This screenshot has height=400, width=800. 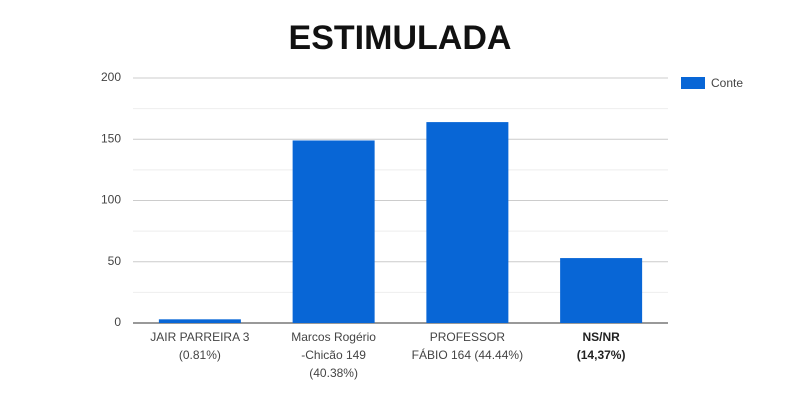 I want to click on x-tick-label: NS/NR, so click(x=601, y=337).